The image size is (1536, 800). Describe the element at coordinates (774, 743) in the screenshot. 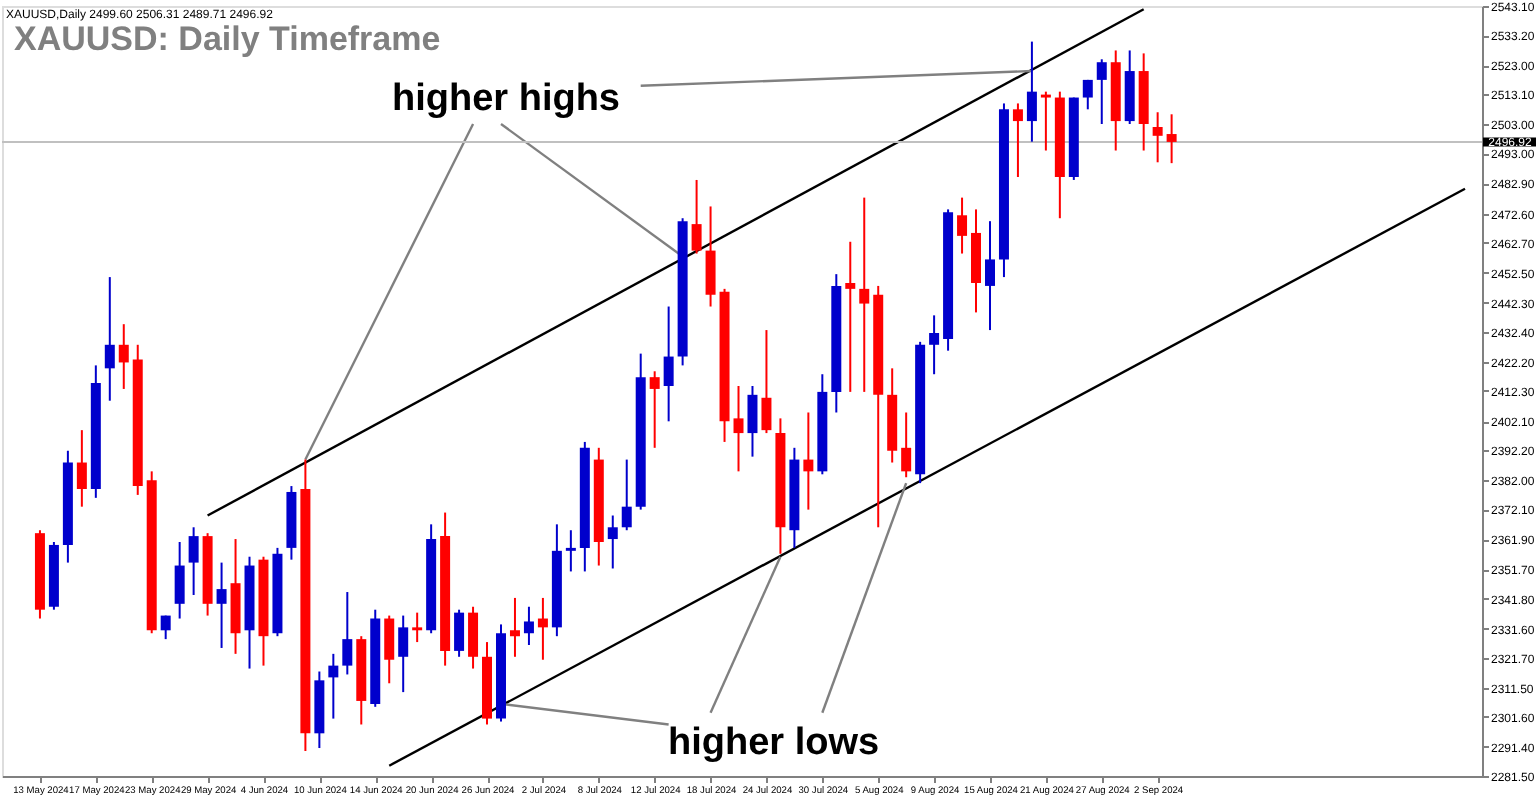

I see `annotation: higher lows` at that location.